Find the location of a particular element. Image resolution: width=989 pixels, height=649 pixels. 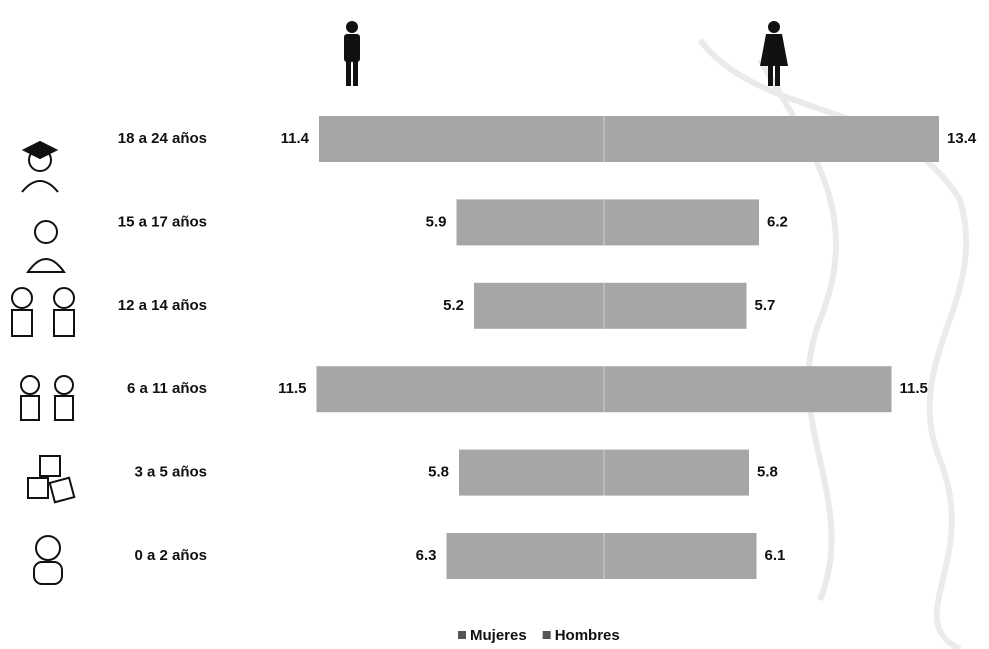

category-label: 6 a 11 años is located at coordinates (167, 388).